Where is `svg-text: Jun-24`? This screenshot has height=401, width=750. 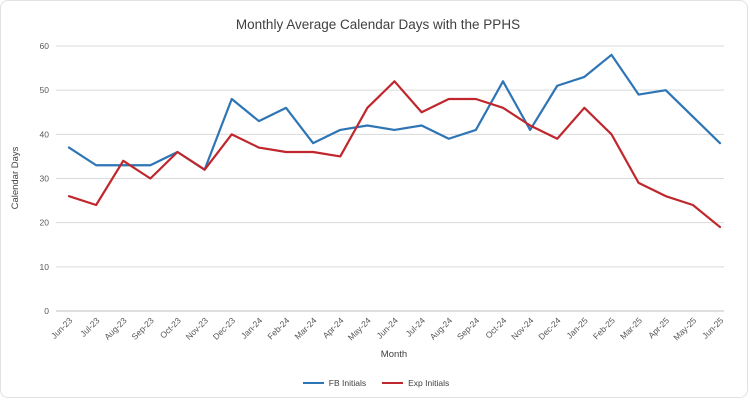 svg-text: Jun-24 is located at coordinates (387, 328).